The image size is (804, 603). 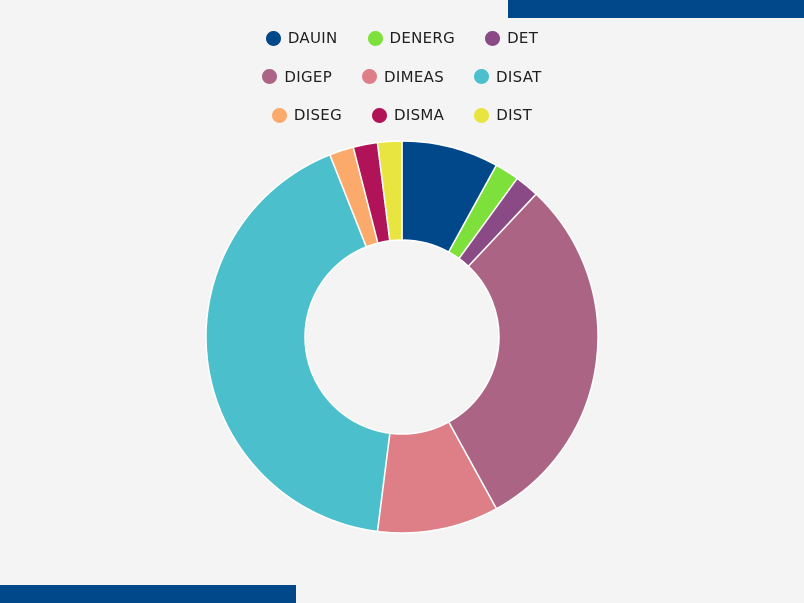 I want to click on legend-label: DIST, so click(x=514, y=115).